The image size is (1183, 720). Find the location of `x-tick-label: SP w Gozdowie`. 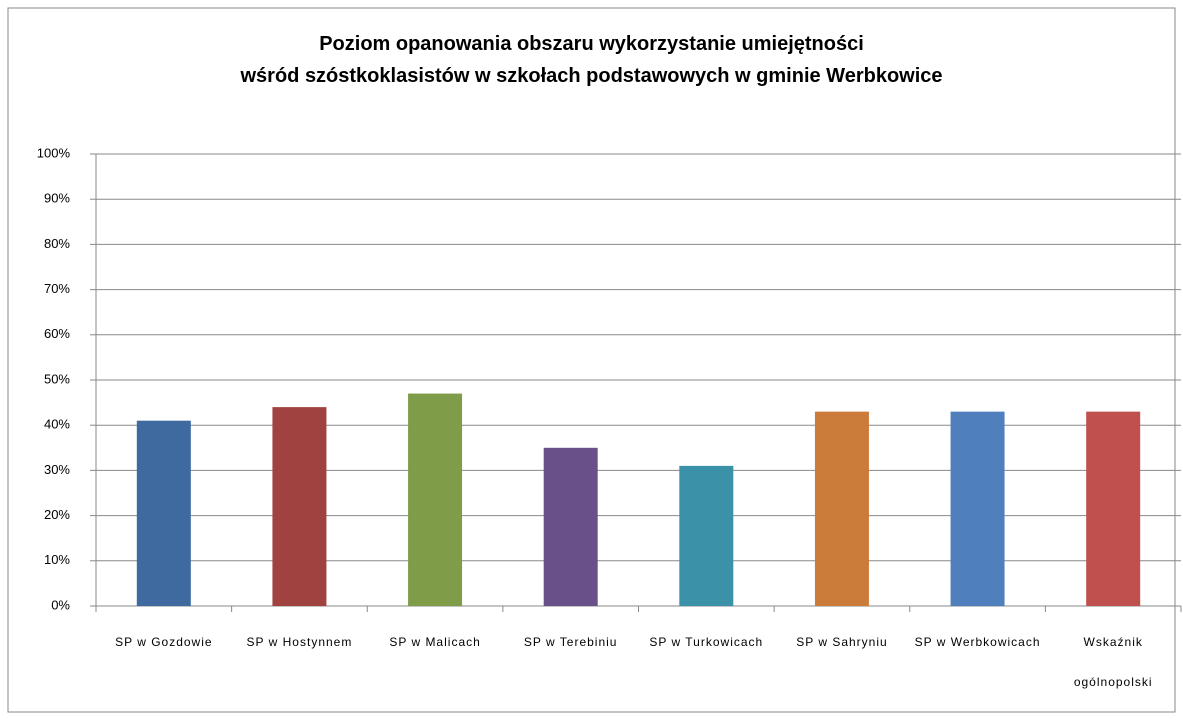

x-tick-label: SP w Gozdowie is located at coordinates (164, 642).